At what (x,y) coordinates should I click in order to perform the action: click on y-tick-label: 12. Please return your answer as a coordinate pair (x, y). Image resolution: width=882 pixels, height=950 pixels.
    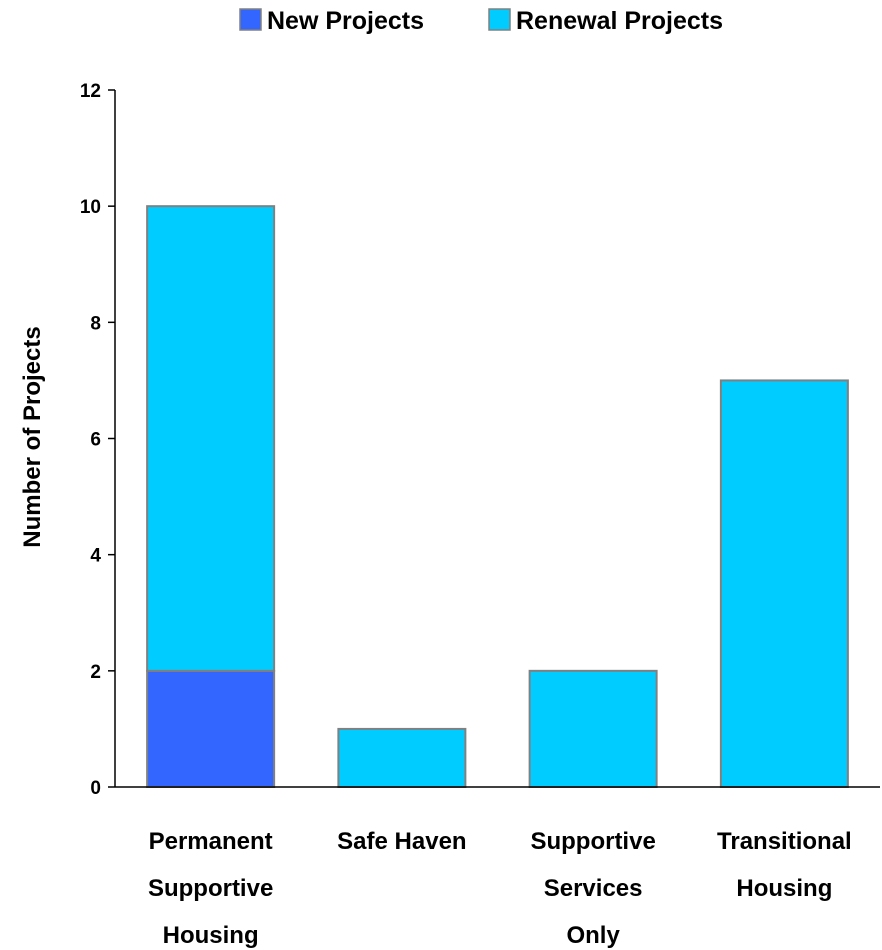
    Looking at the image, I should click on (90, 91).